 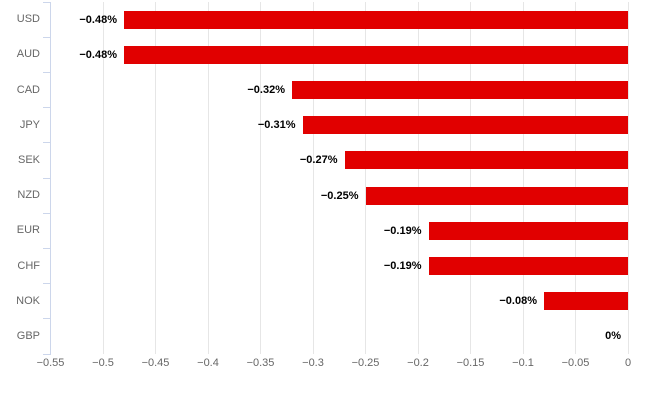 I want to click on y-axis-line, so click(x=50, y=178).